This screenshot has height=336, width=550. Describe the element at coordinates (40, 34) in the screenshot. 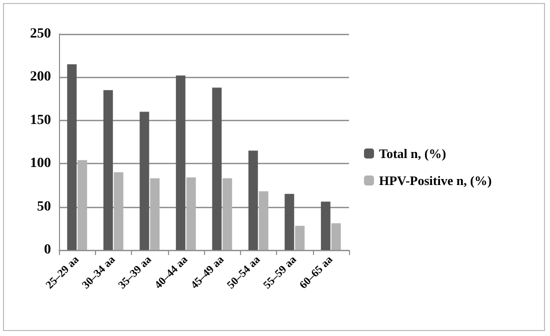

I see `y-tick-label: 250` at that location.